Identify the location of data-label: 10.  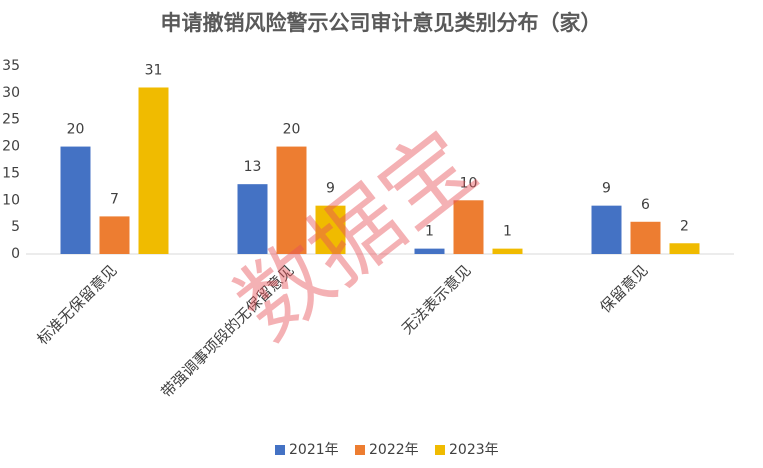
(469, 183).